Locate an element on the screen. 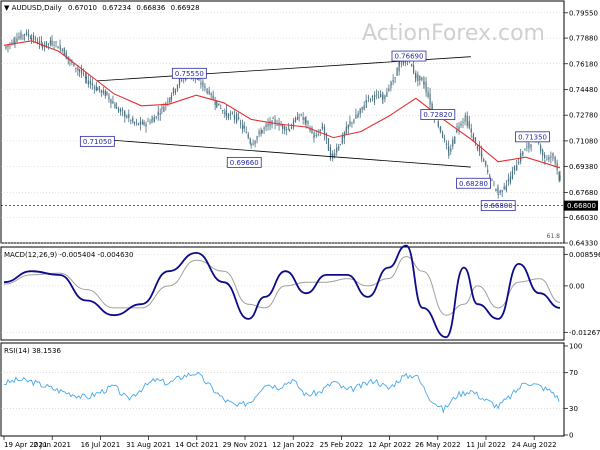 This screenshot has height=450, width=600. price-label-text: 0.66800 is located at coordinates (498, 206).